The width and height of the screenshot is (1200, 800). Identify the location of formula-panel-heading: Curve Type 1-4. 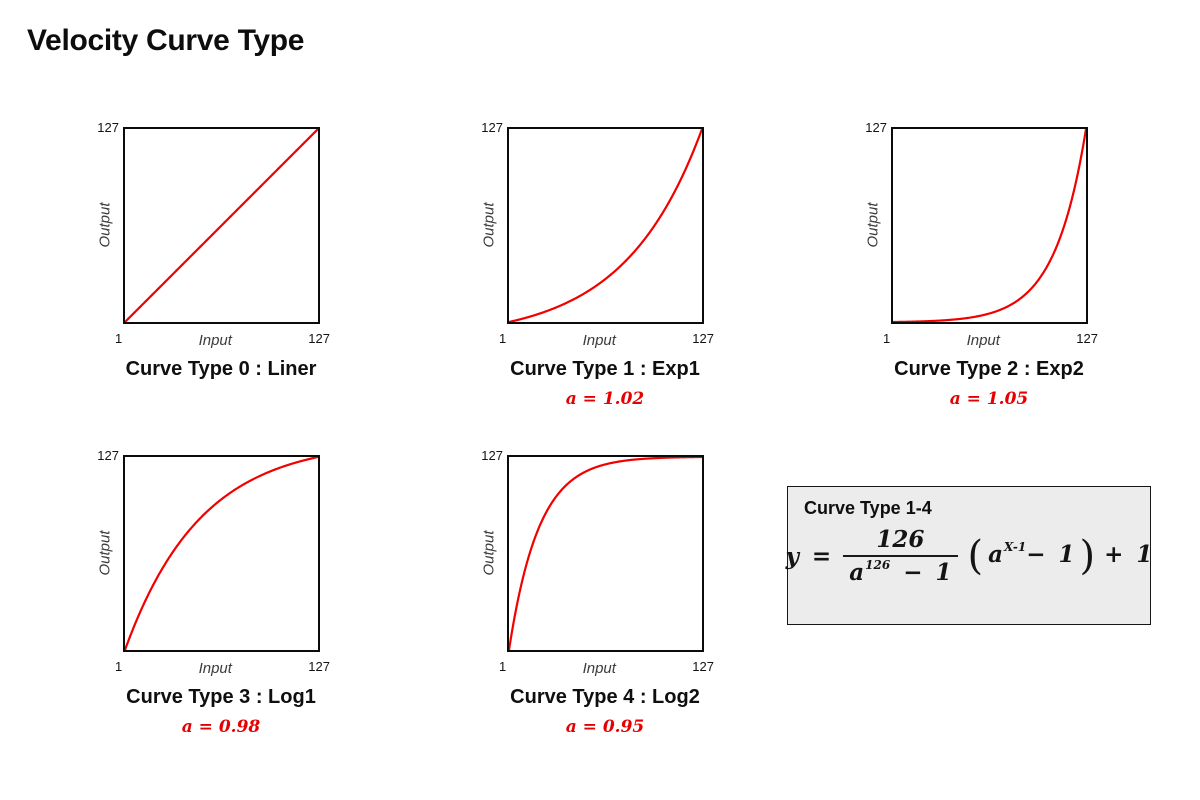
(868, 508).